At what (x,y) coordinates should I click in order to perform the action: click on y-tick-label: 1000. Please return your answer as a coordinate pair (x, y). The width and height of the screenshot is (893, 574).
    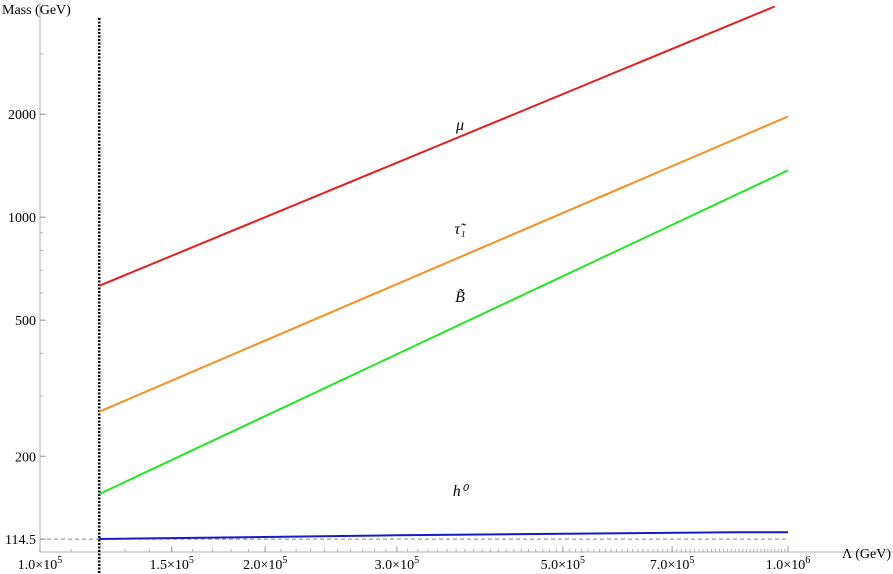
    Looking at the image, I should click on (22, 218).